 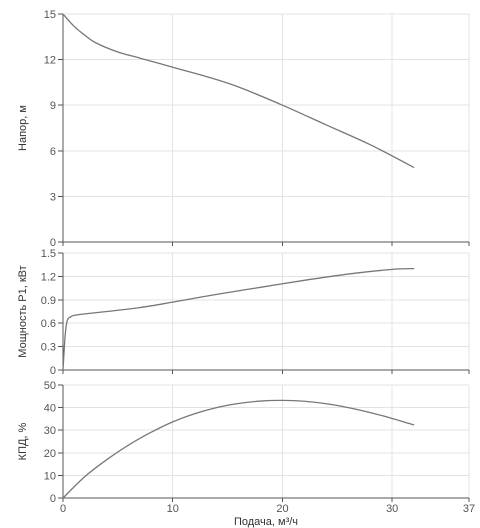 I want to click on x-tick-label: 10, so click(x=173, y=509).